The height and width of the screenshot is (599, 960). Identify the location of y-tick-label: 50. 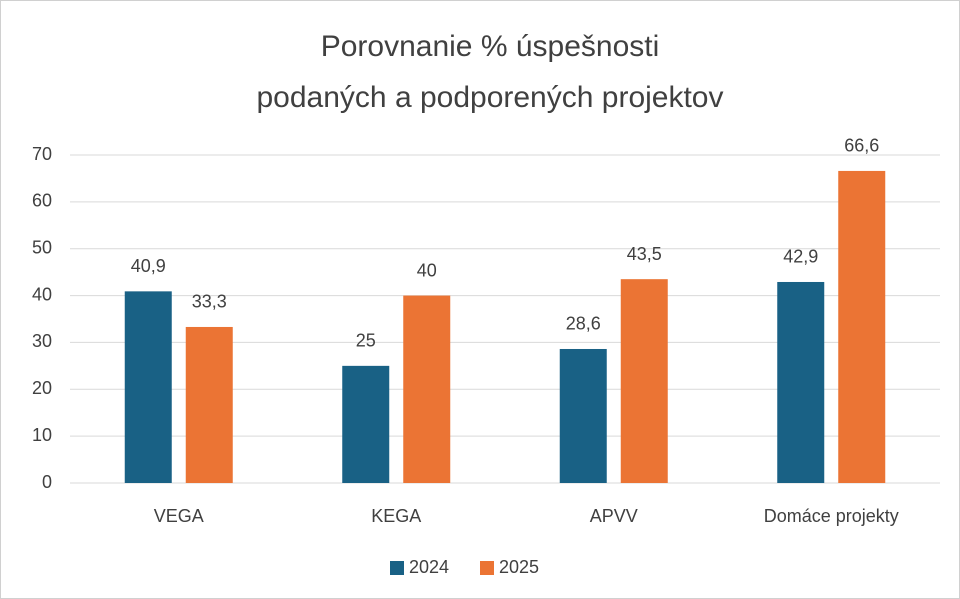
(42, 247).